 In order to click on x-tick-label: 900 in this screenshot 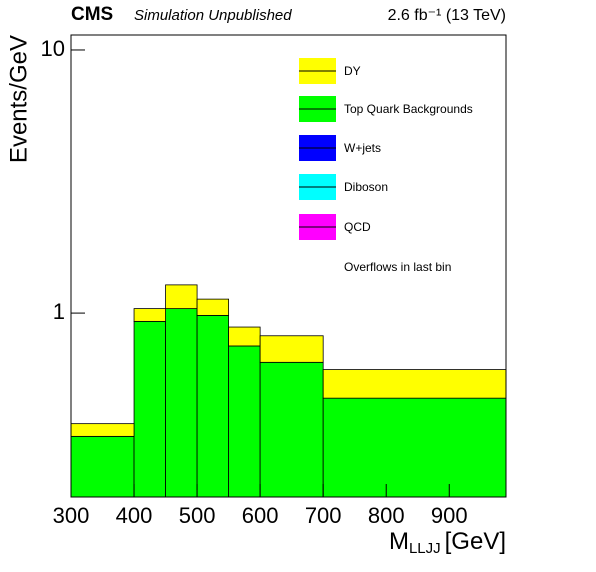, I will do `click(449, 515)`.